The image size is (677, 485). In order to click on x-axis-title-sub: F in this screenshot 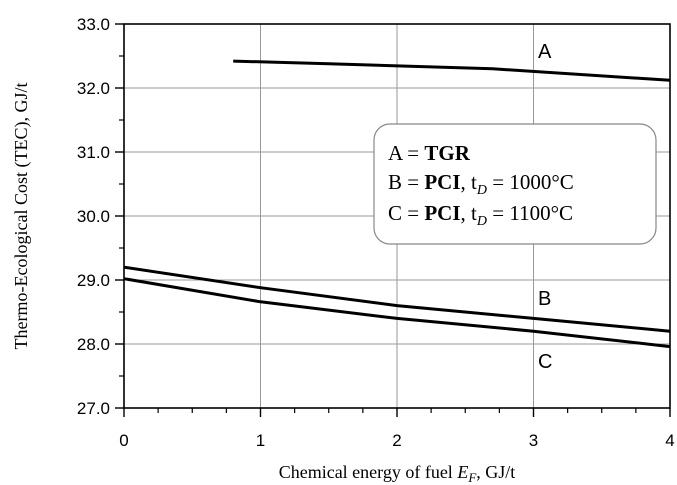, I will do `click(472, 477)`.